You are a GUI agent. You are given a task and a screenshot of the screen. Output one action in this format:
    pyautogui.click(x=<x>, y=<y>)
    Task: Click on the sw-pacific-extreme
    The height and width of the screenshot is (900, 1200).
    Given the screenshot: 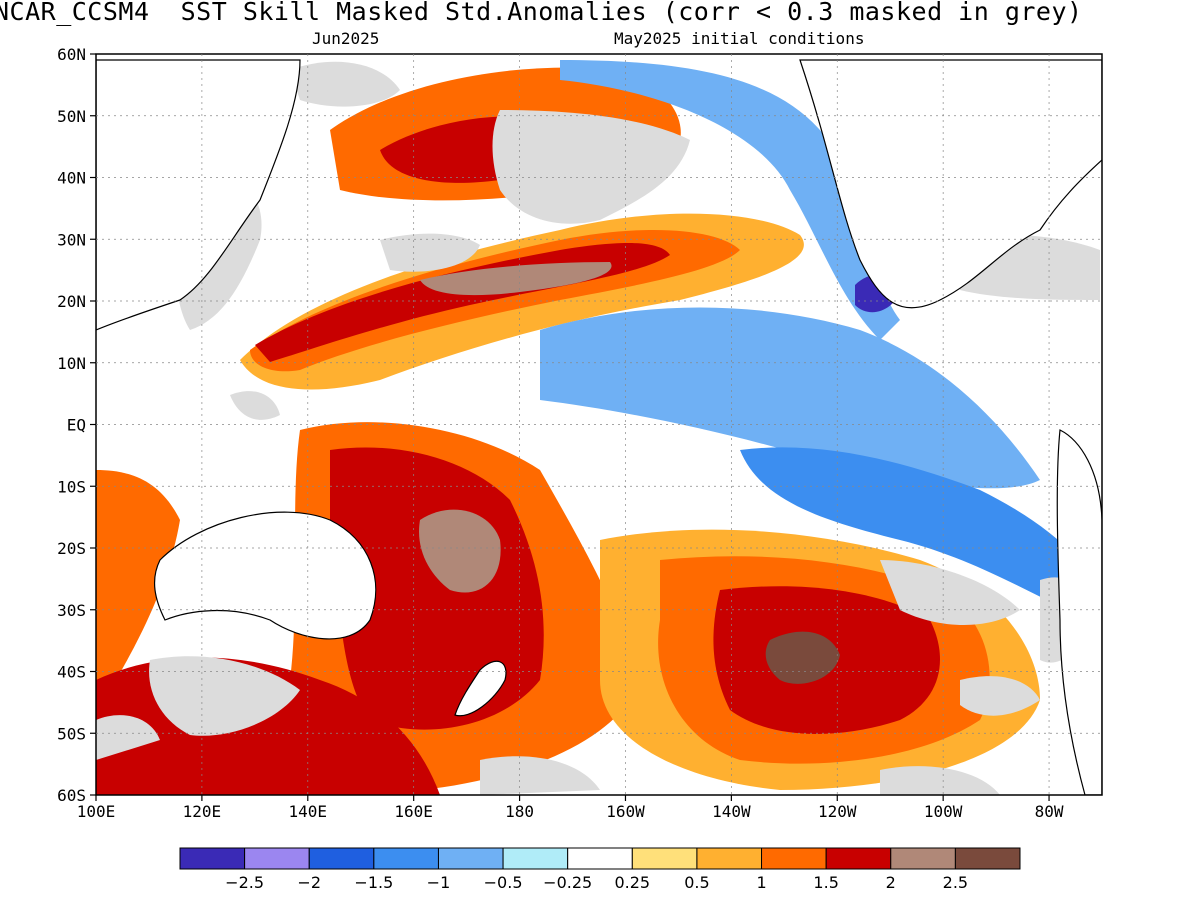 What is the action you would take?
    pyautogui.click(x=460, y=551)
    